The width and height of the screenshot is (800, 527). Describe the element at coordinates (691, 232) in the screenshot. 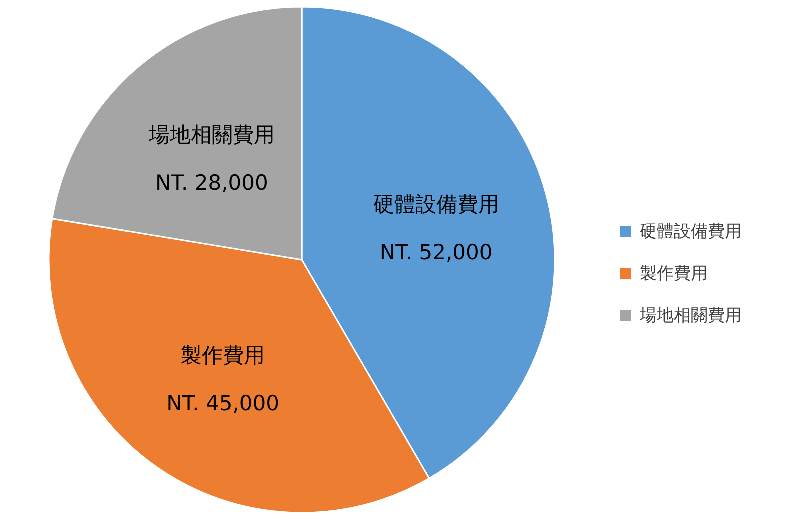

I see `legend-label: 硬體設備費用` at that location.